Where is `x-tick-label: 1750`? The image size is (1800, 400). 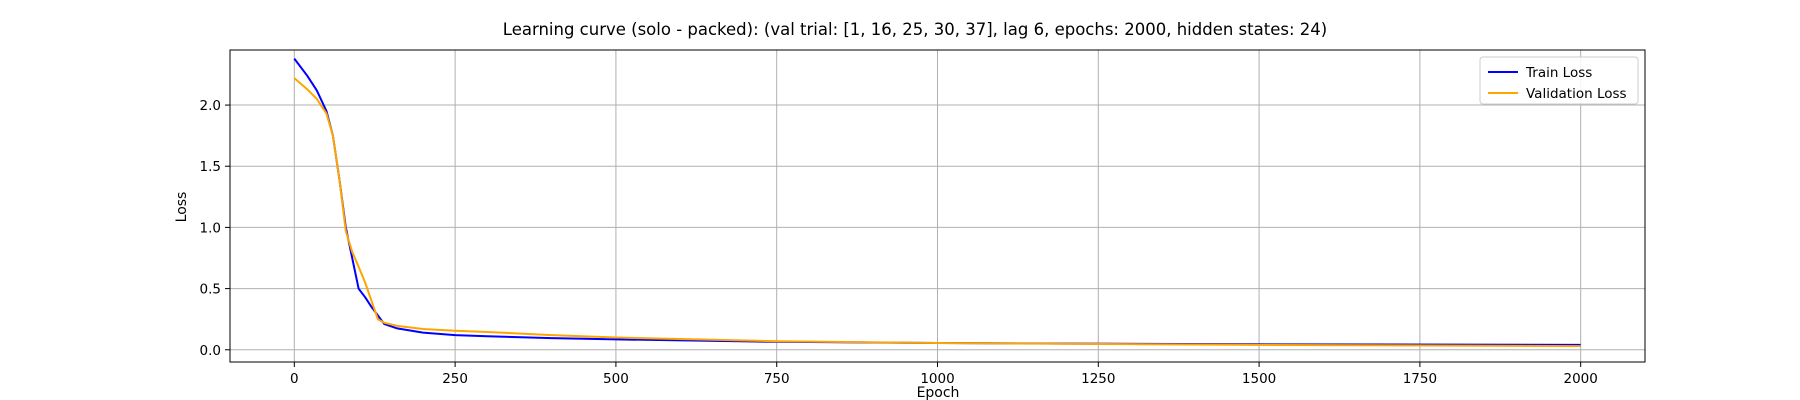
x-tick-label: 1750 is located at coordinates (1420, 379).